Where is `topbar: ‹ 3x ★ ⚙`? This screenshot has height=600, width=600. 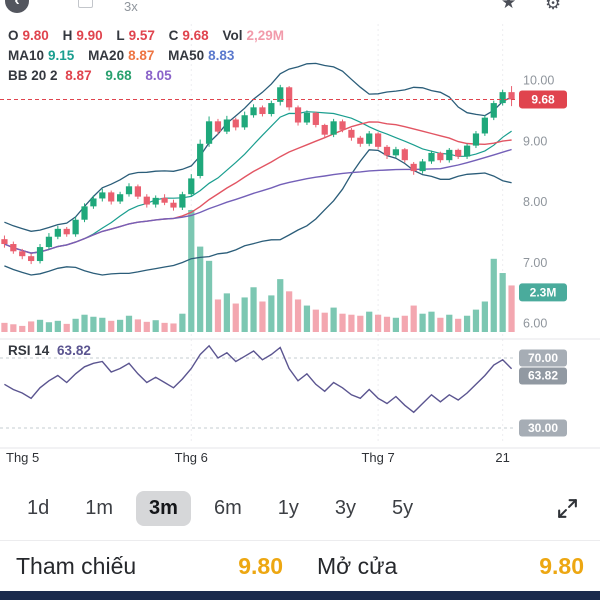 topbar: ‹ 3x ★ ⚙ is located at coordinates (300, 9).